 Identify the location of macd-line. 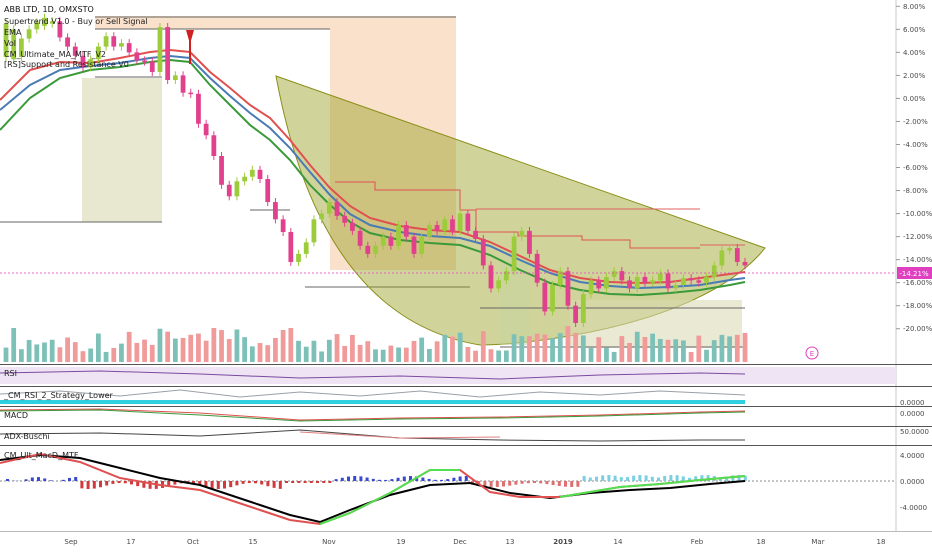
(372, 415).